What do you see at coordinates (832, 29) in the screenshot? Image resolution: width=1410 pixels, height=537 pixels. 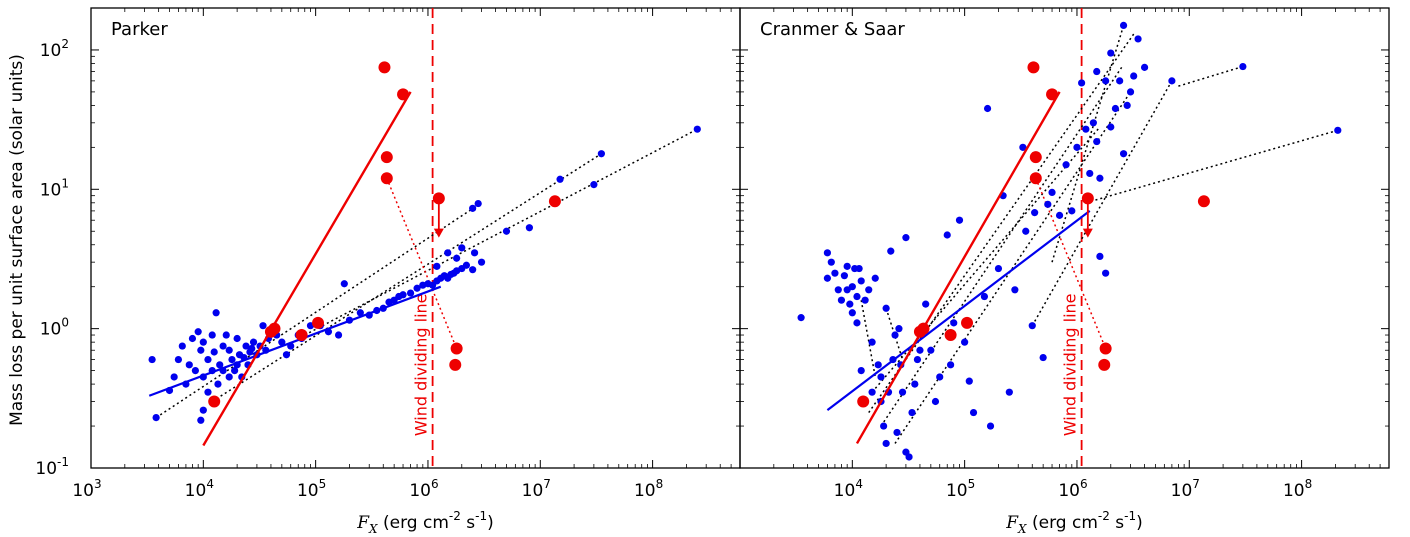 I see `panel-title: Cranmer & Saar` at bounding box center [832, 29].